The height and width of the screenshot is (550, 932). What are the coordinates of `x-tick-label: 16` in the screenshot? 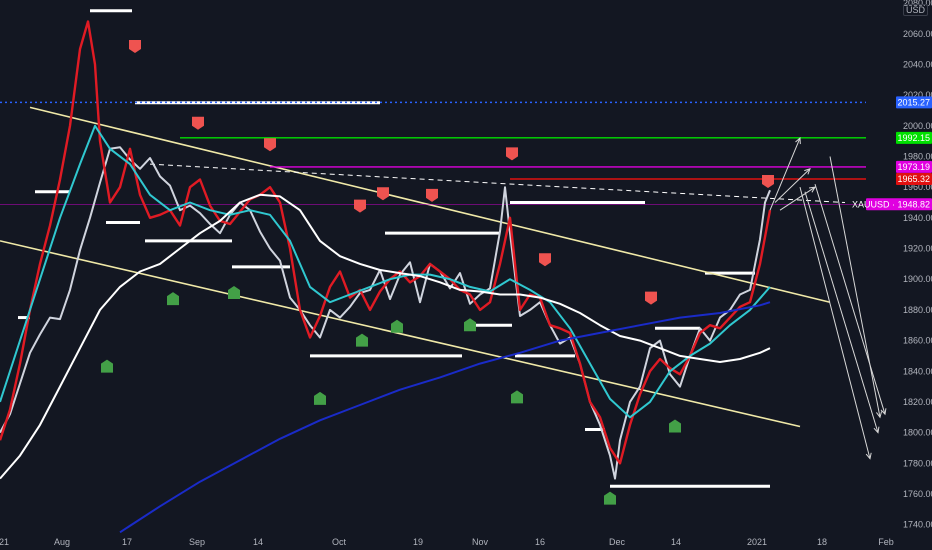 It's located at (540, 542).